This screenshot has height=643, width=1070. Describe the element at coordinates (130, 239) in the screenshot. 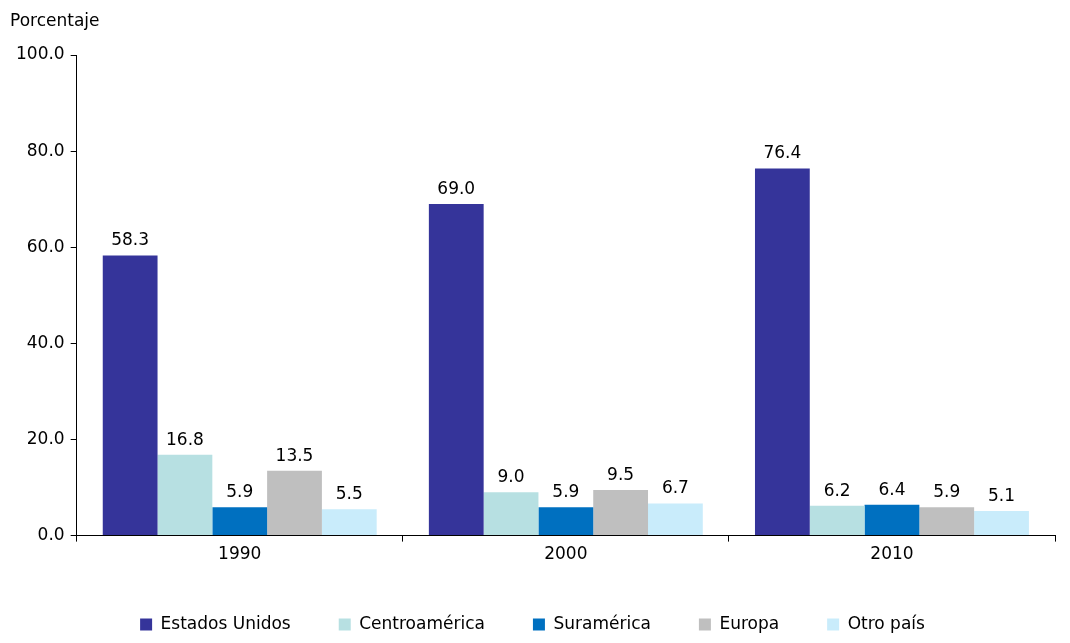

I see `data-label: 58.3` at that location.